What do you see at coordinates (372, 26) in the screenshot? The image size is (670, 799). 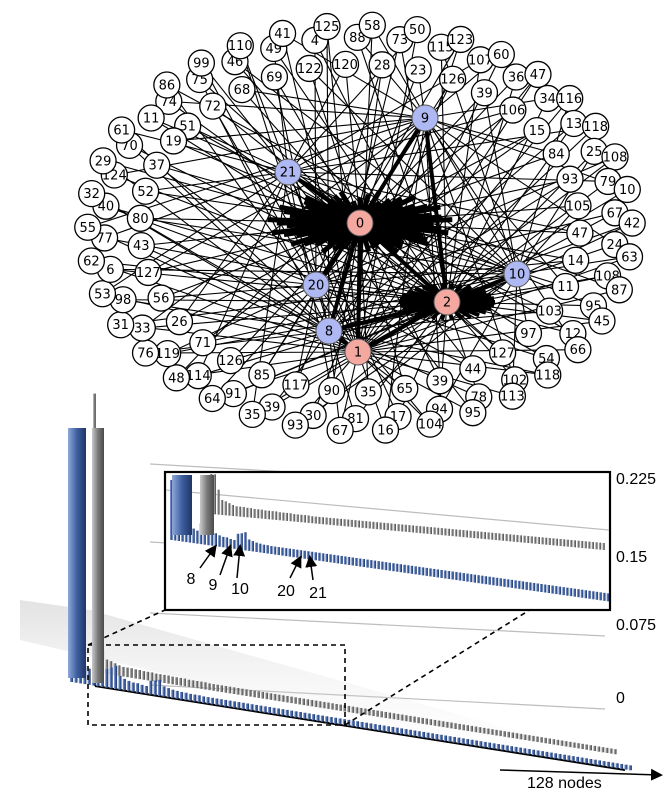 I see `graph-node-label: 58` at bounding box center [372, 26].